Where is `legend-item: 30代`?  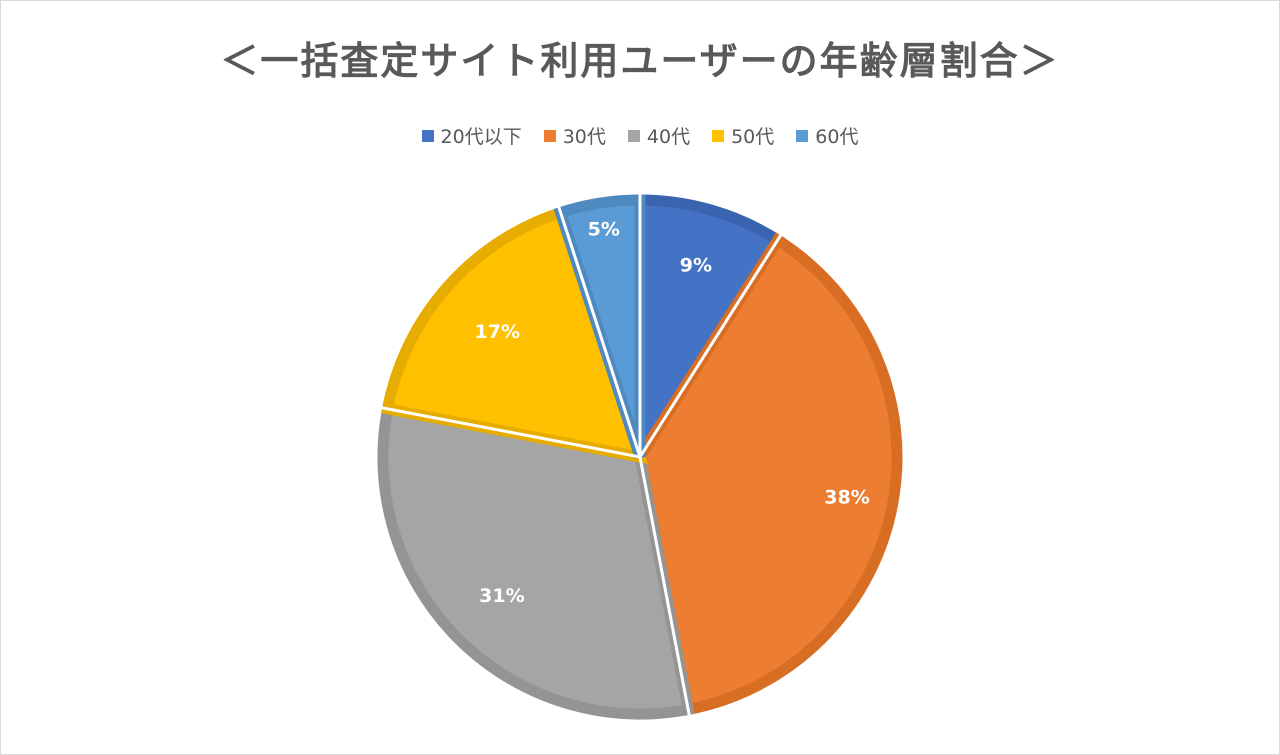
legend-item: 30代 is located at coordinates (574, 135).